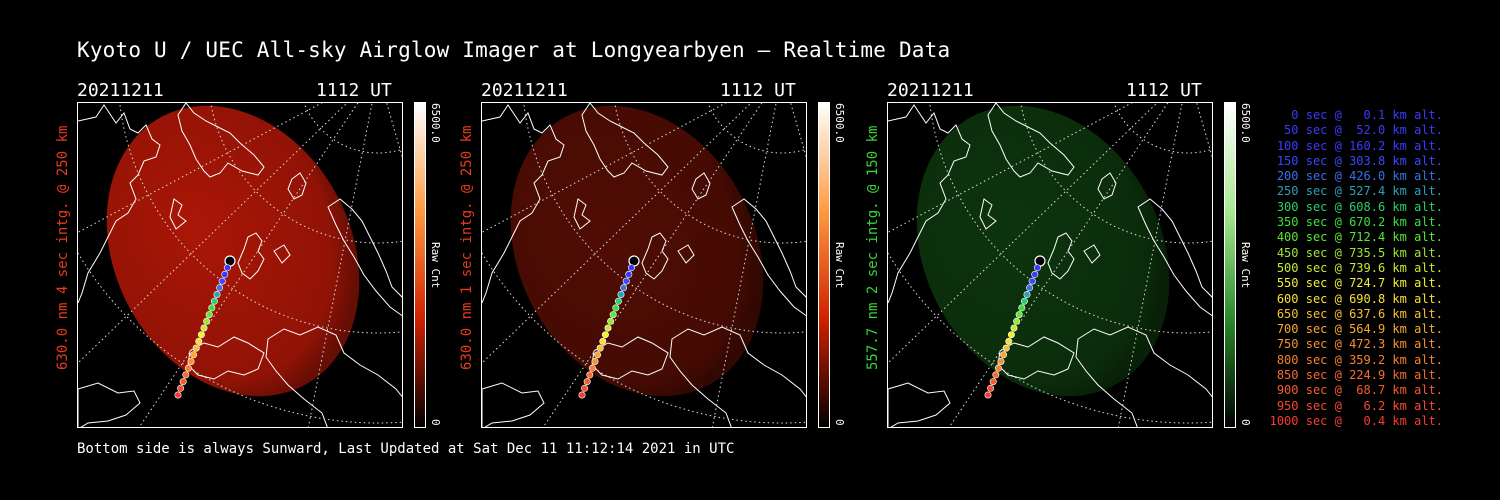 The width and height of the screenshot is (1500, 500). What do you see at coordinates (1359, 359) in the screenshot?
I see `legend-row: 800 sec @ 359.2 km alt.` at bounding box center [1359, 359].